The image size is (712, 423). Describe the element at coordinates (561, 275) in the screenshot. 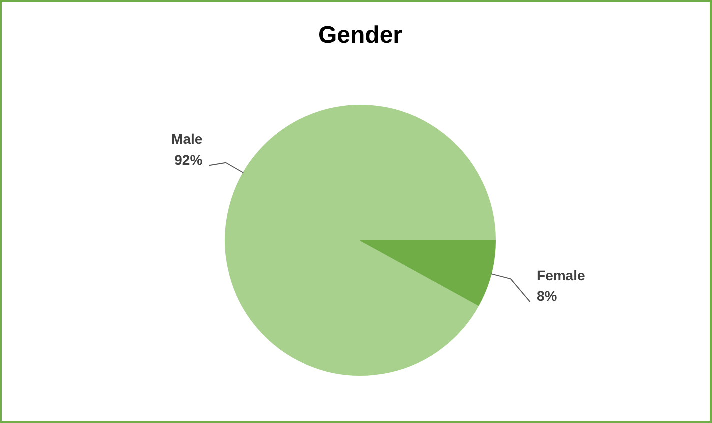

I see `slice-label: Female` at that location.